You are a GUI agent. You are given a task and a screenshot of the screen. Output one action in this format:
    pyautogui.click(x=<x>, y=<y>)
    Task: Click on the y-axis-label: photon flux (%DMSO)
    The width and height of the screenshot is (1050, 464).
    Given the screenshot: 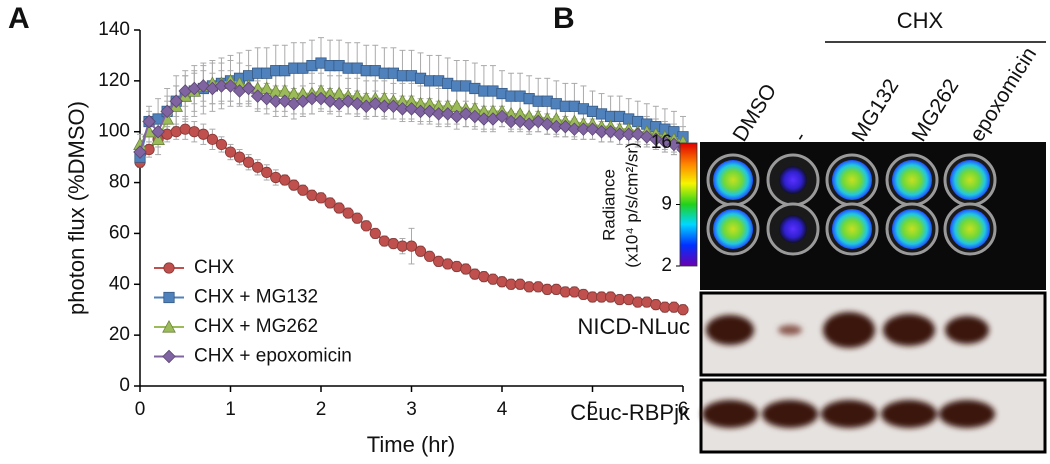 What is the action you would take?
    pyautogui.click(x=76, y=208)
    